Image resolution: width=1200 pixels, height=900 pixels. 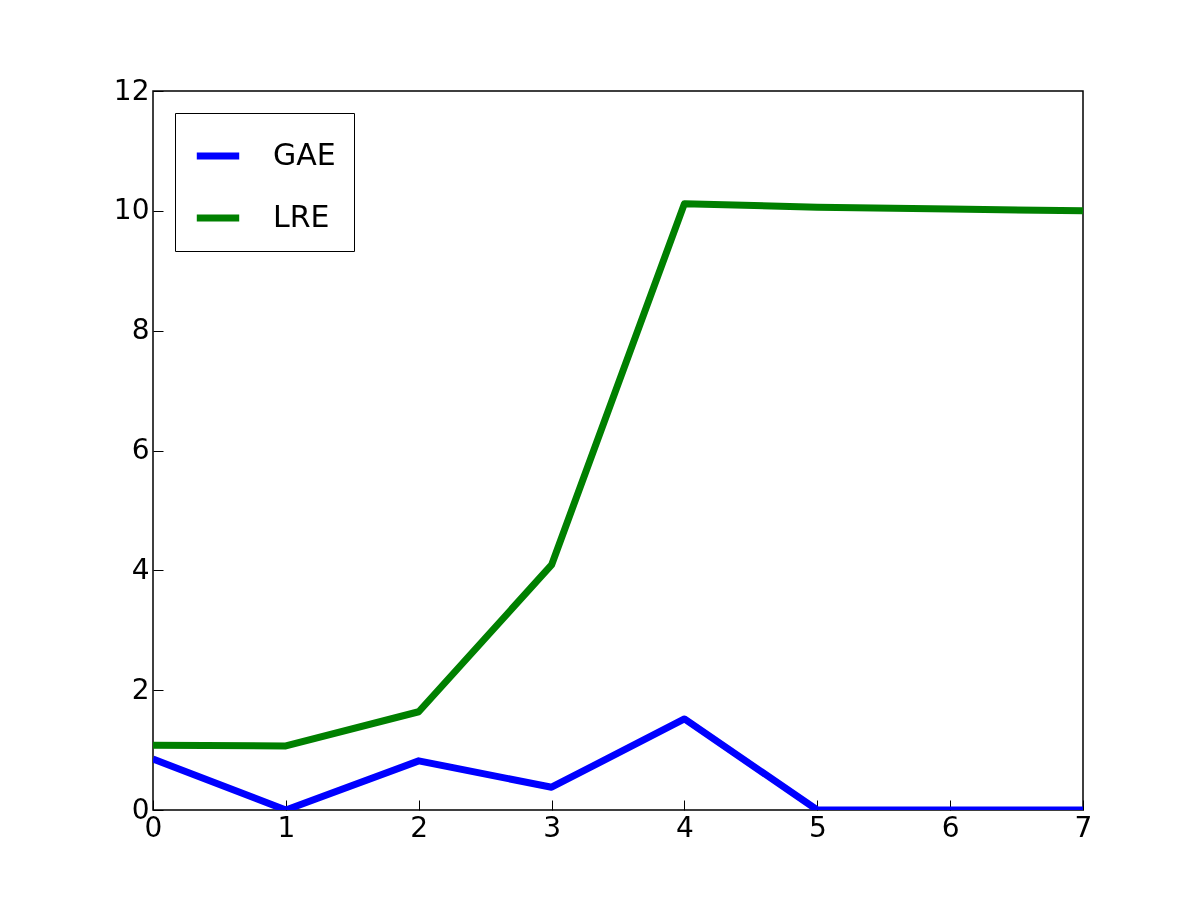 What do you see at coordinates (140, 689) in the screenshot?
I see `y-tick-label: 2` at bounding box center [140, 689].